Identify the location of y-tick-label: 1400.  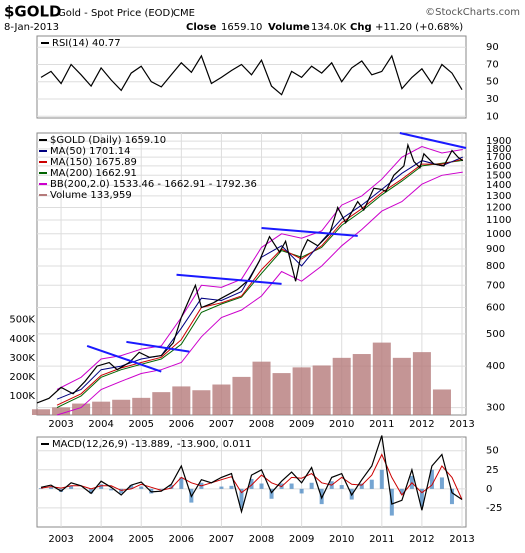
(498, 185).